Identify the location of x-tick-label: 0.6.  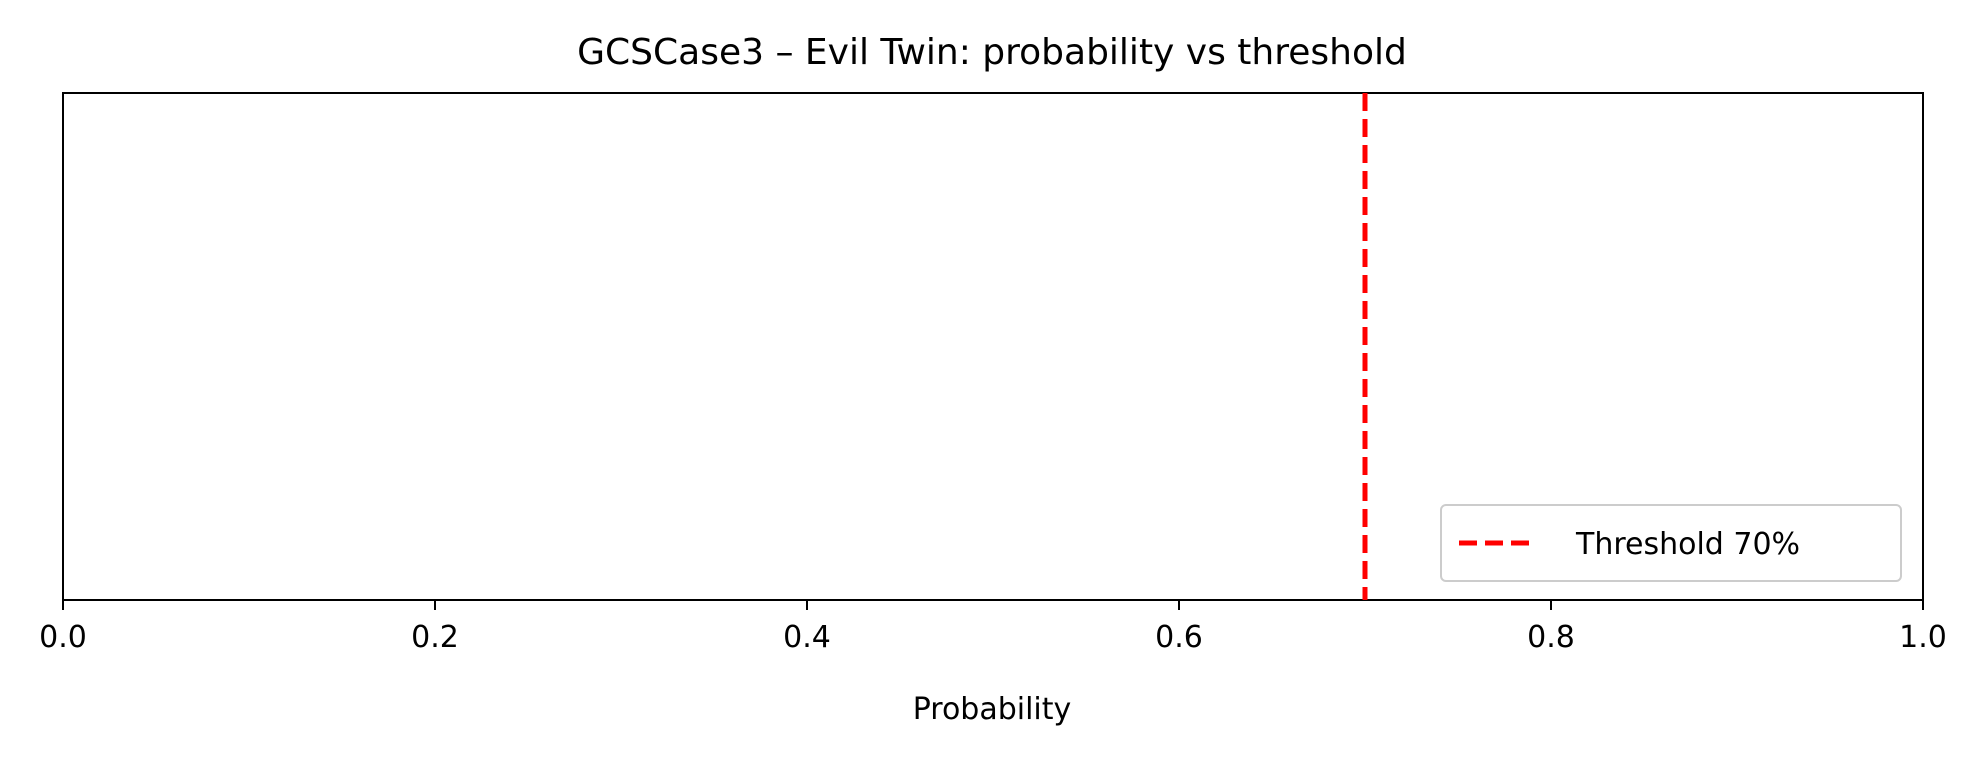
(1179, 637).